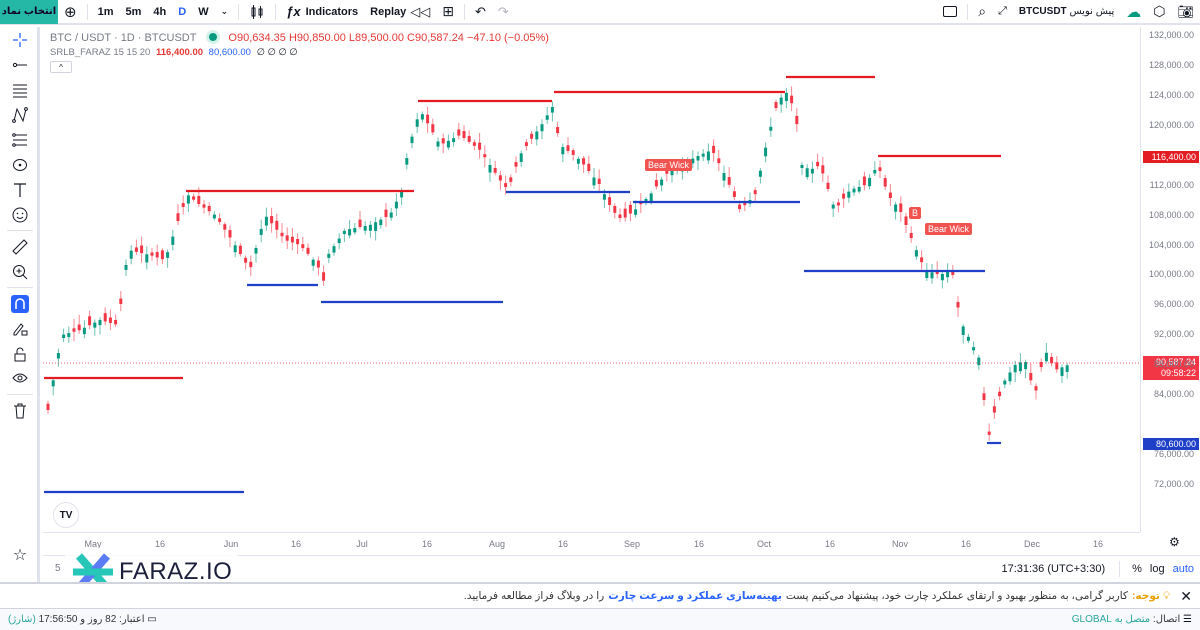 This screenshot has height=630, width=1200. What do you see at coordinates (231, 544) in the screenshot?
I see `time-tick: Jun` at bounding box center [231, 544].